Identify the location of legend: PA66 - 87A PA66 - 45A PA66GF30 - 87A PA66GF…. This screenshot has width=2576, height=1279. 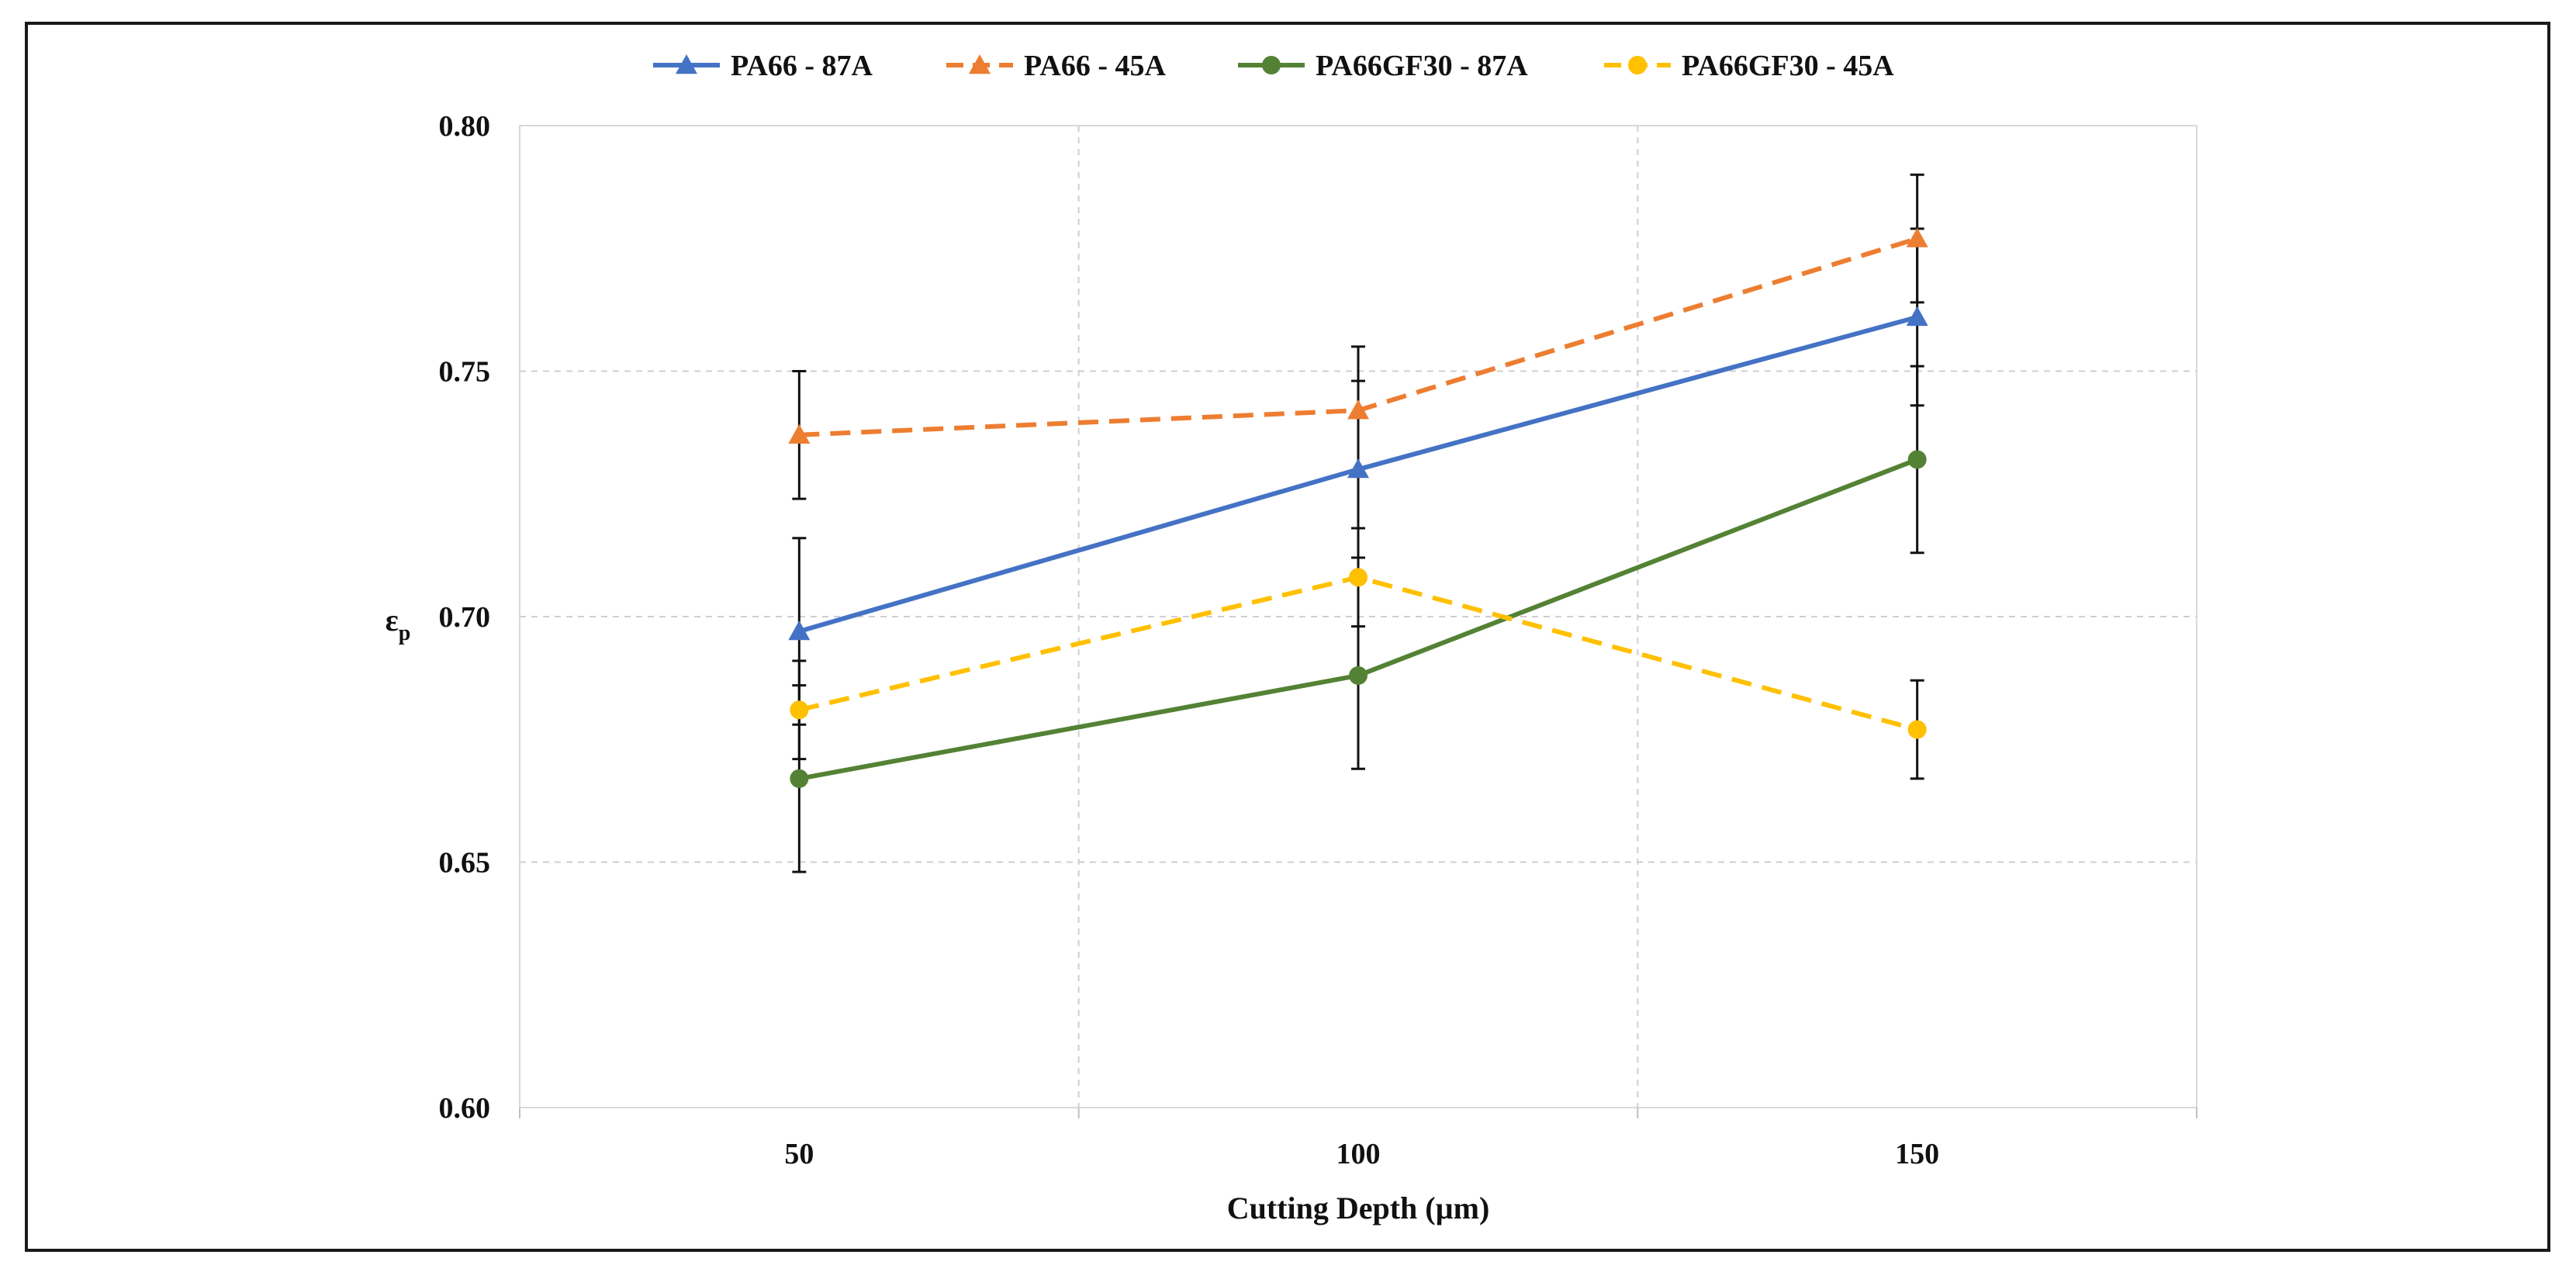
(1273, 66).